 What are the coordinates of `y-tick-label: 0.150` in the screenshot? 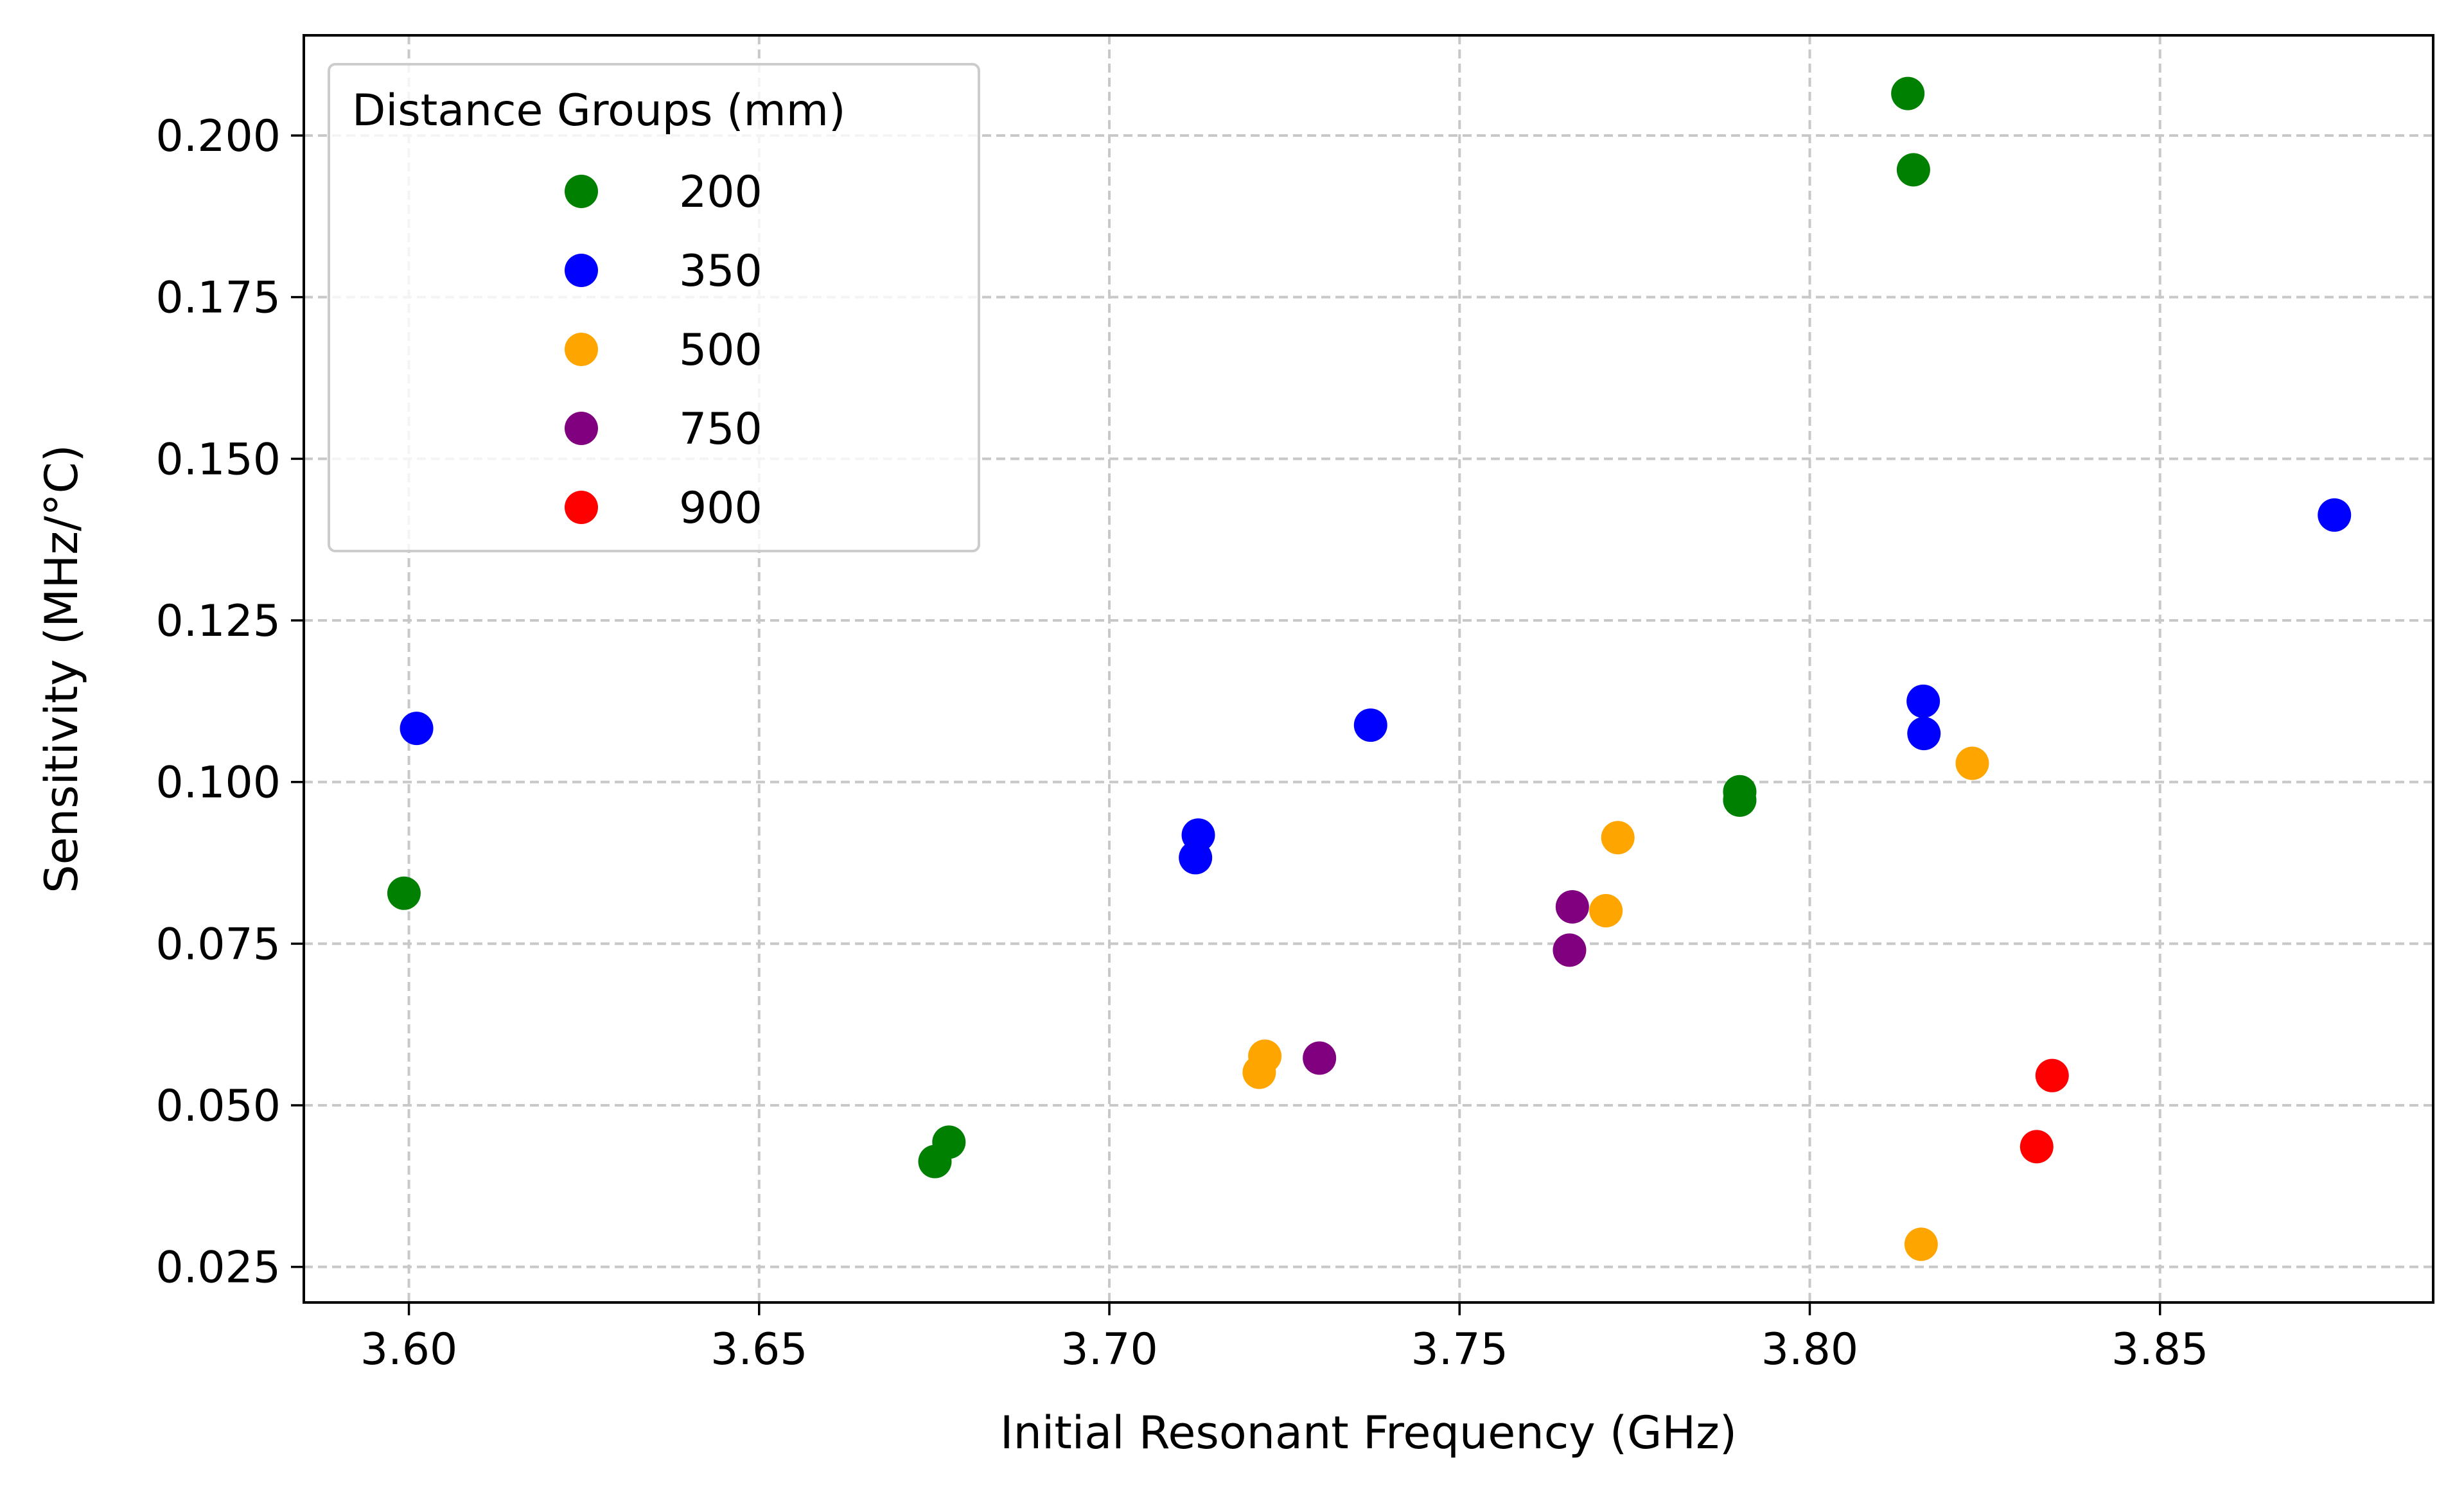 It's located at (218, 459).